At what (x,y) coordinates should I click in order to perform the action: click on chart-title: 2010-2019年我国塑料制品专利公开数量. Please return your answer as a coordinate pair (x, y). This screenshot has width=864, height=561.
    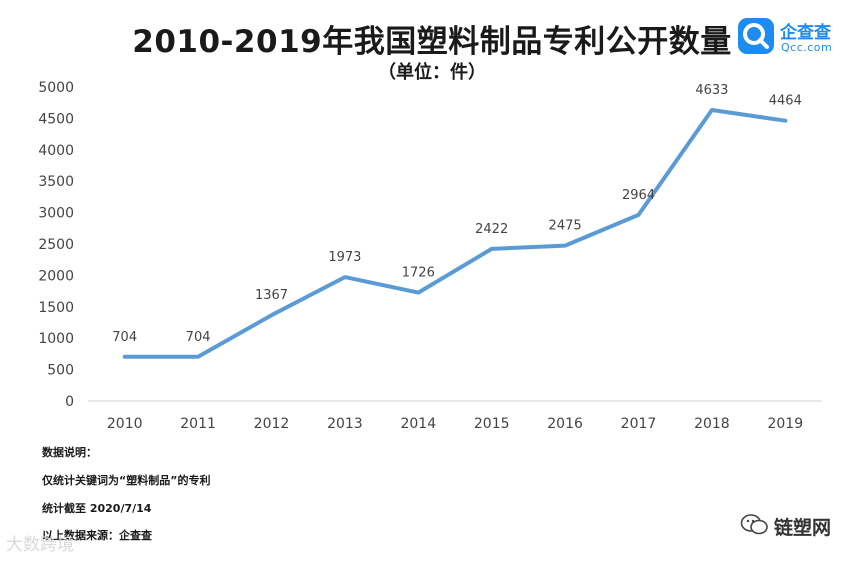
    Looking at the image, I should click on (432, 42).